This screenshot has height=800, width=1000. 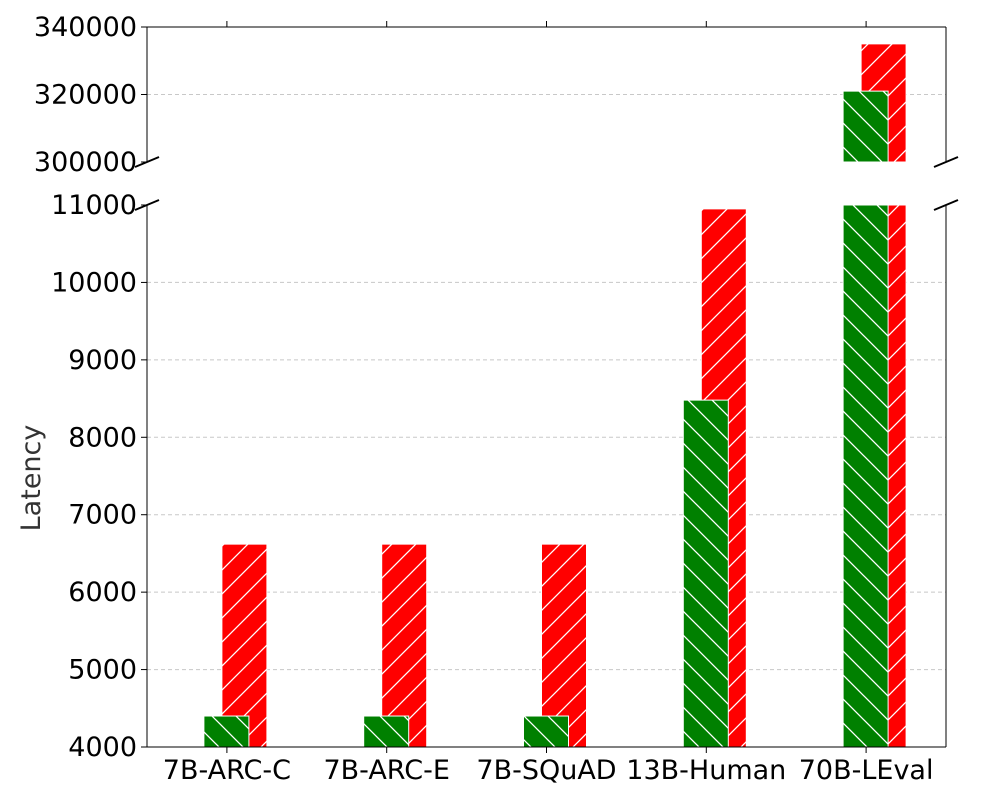 What do you see at coordinates (546, 91) in the screenshot?
I see `upper-axes-frame` at bounding box center [546, 91].